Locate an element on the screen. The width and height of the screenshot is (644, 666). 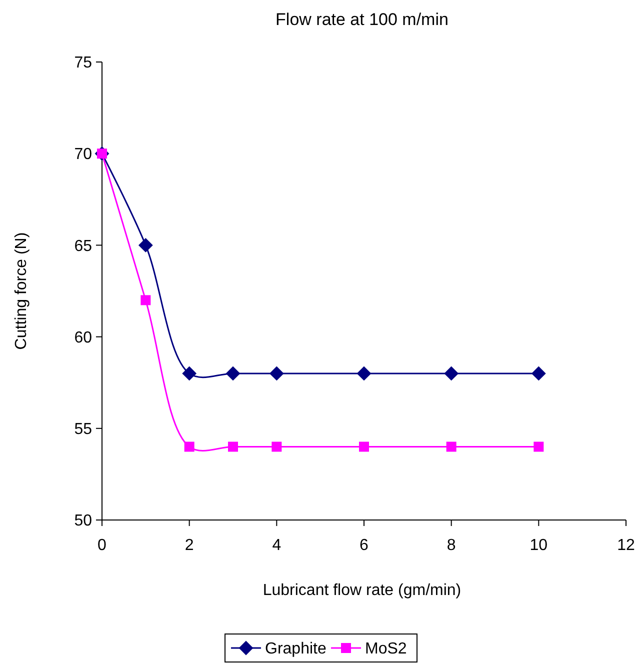
legend-label: Graphite is located at coordinates (295, 649).